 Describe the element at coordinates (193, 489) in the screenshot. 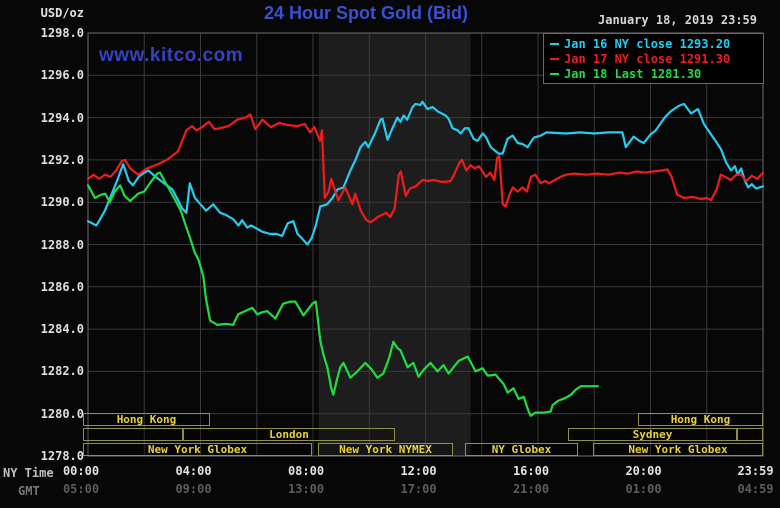

I see `x-tick-gmt: 09:00` at that location.